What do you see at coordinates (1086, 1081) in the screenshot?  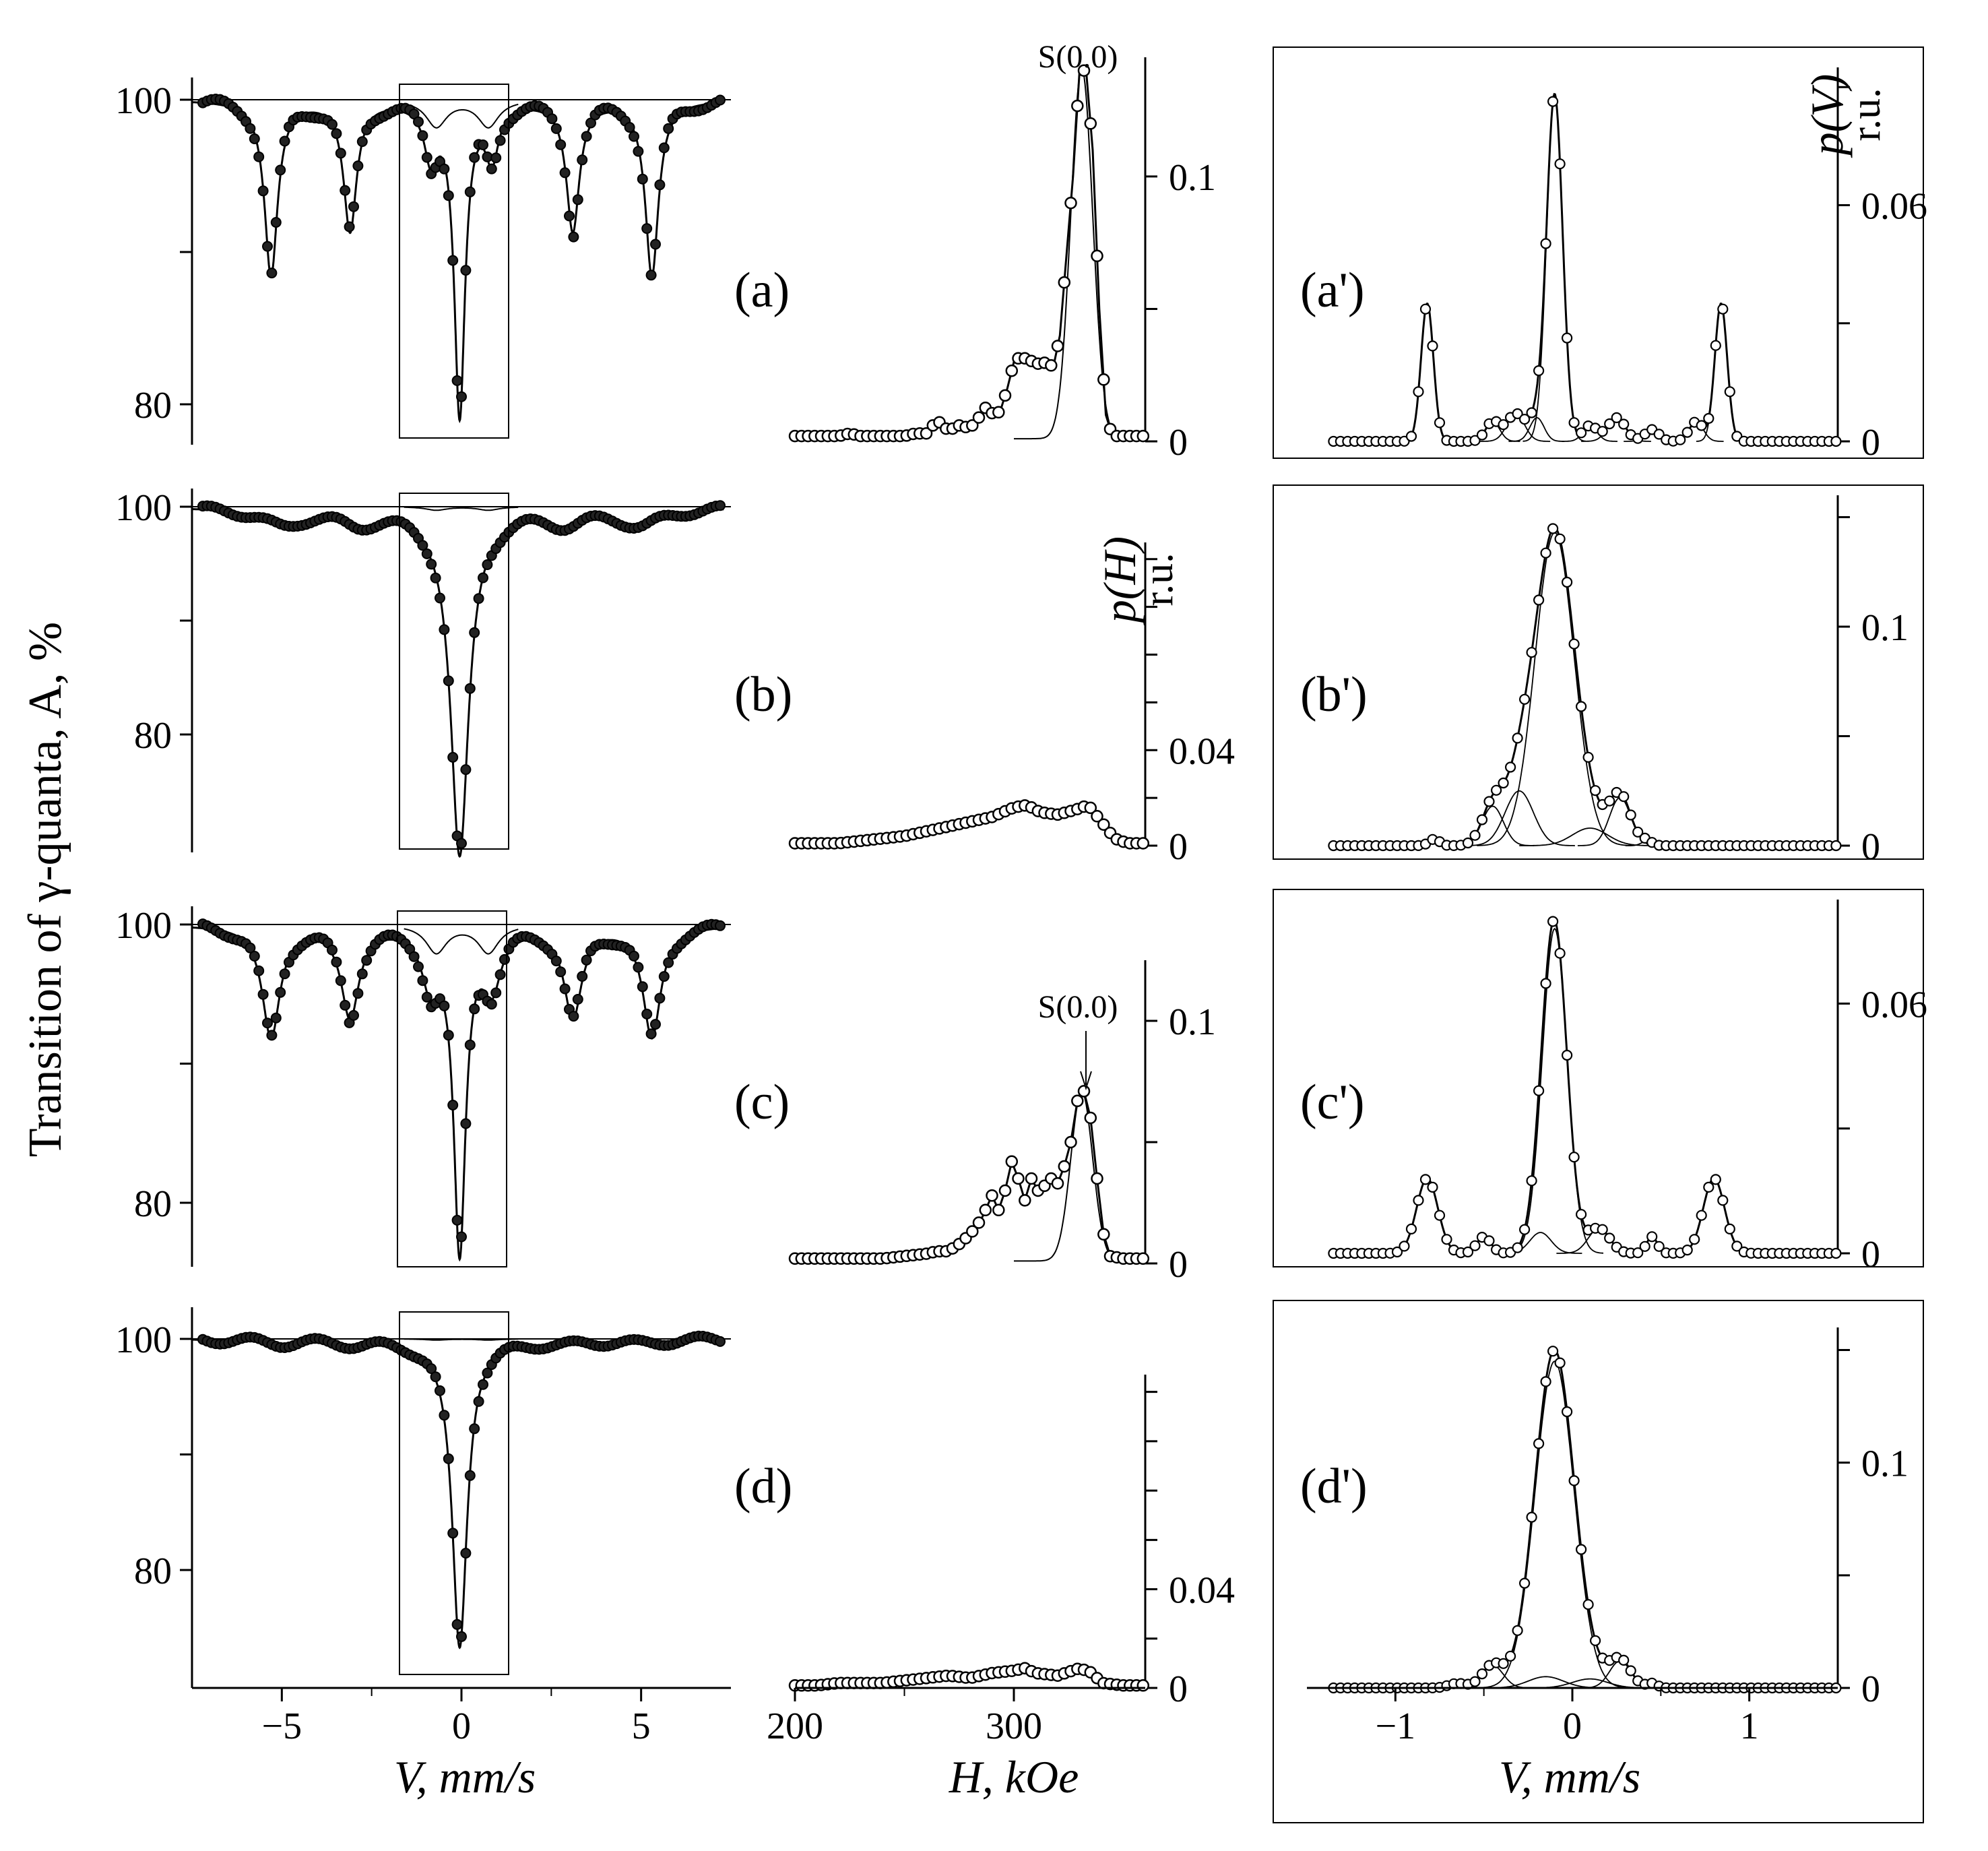 I see `s00-arrow-head` at bounding box center [1086, 1081].